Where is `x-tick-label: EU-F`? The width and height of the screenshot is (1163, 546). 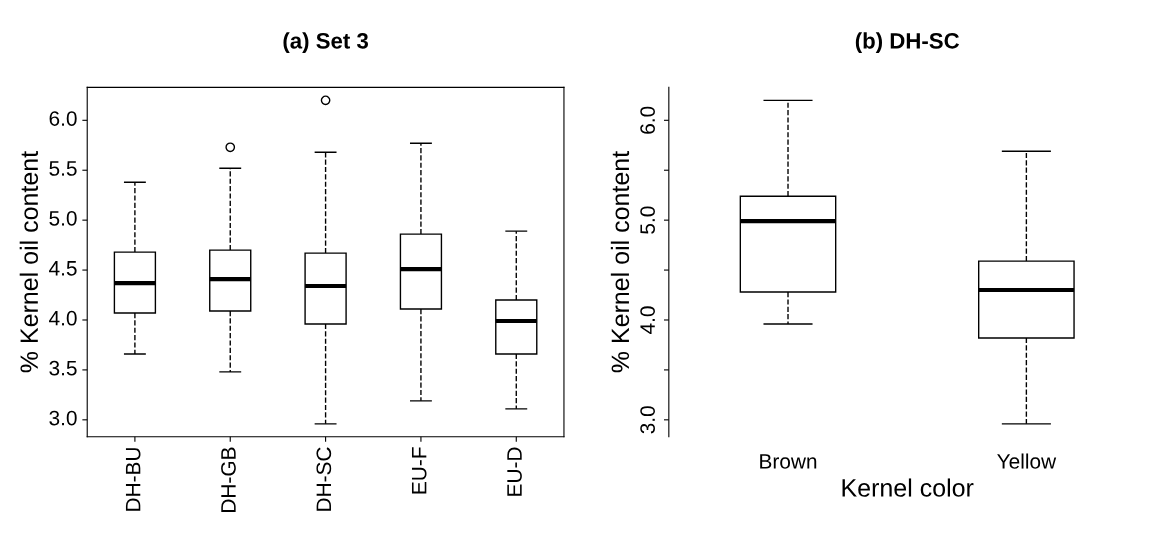
x-tick-label: EU-F is located at coordinates (419, 470).